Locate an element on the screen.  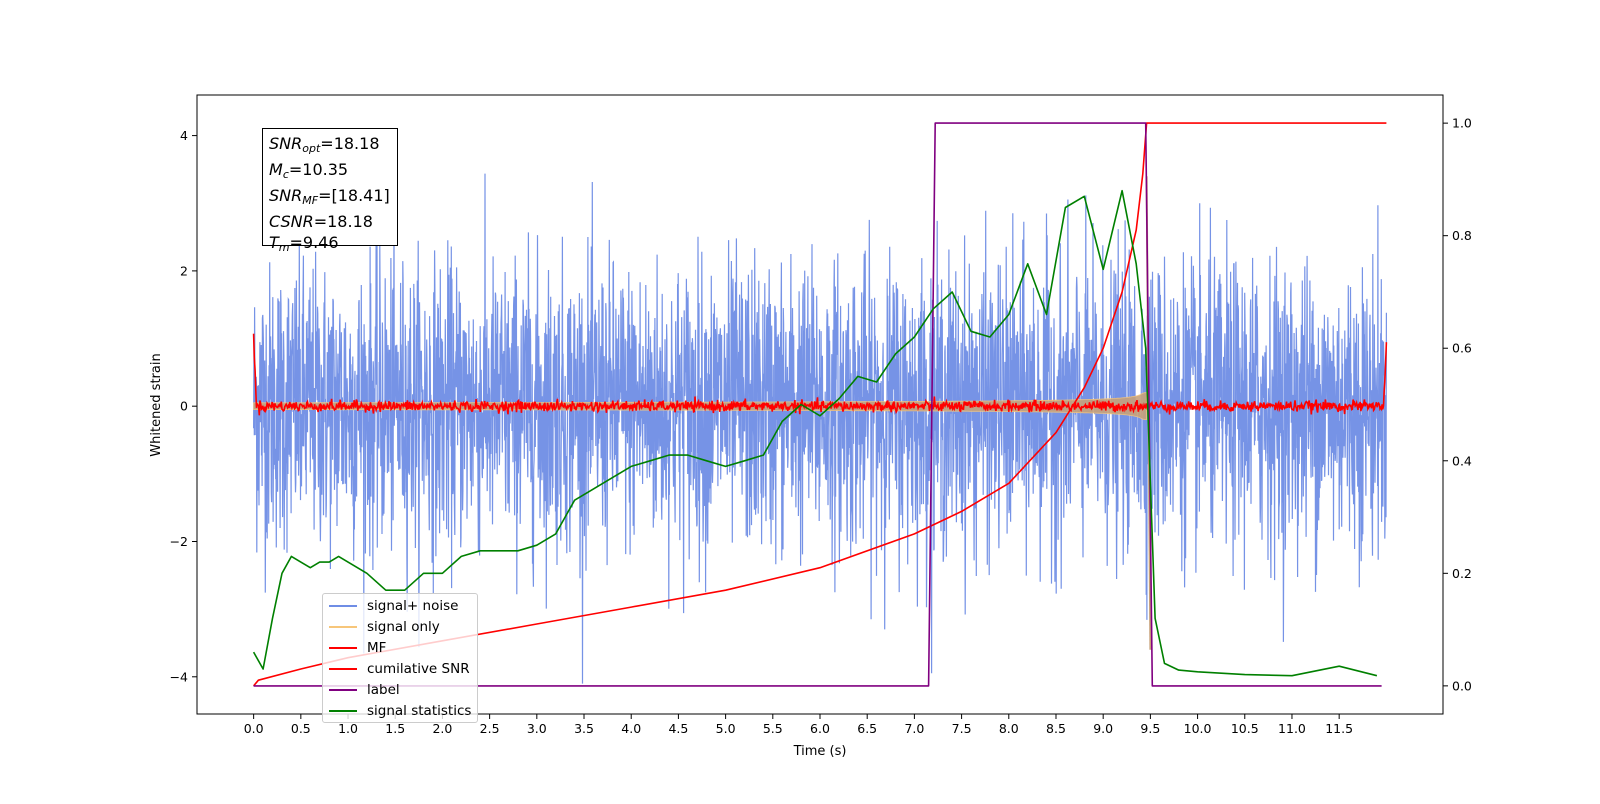
legend-swatch-label is located at coordinates (343, 690).